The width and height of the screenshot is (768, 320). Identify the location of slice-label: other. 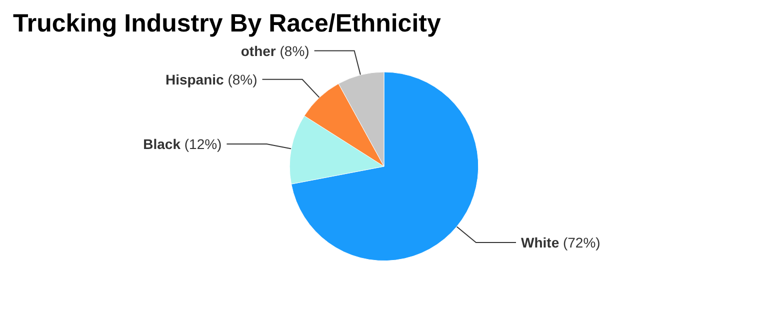
(258, 50).